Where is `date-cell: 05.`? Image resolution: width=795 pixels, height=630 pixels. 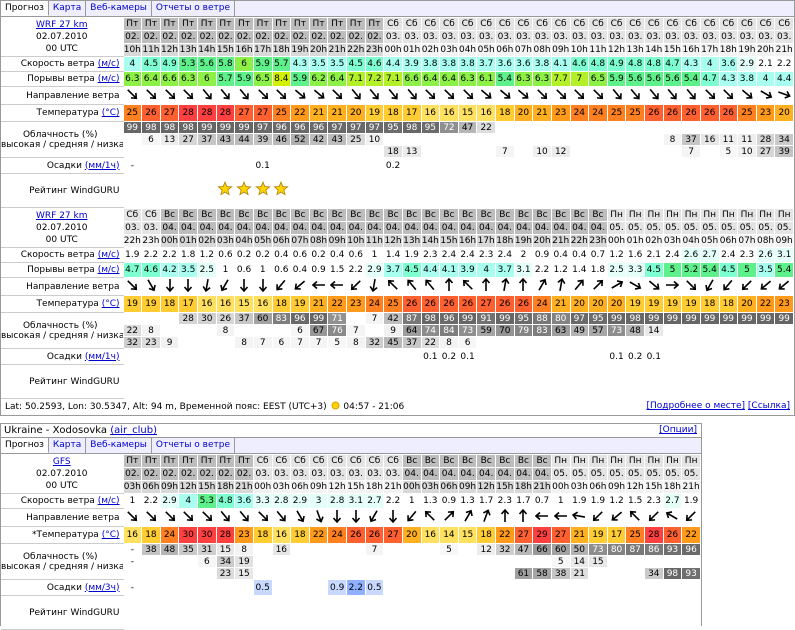
date-cell: 05. is located at coordinates (728, 228).